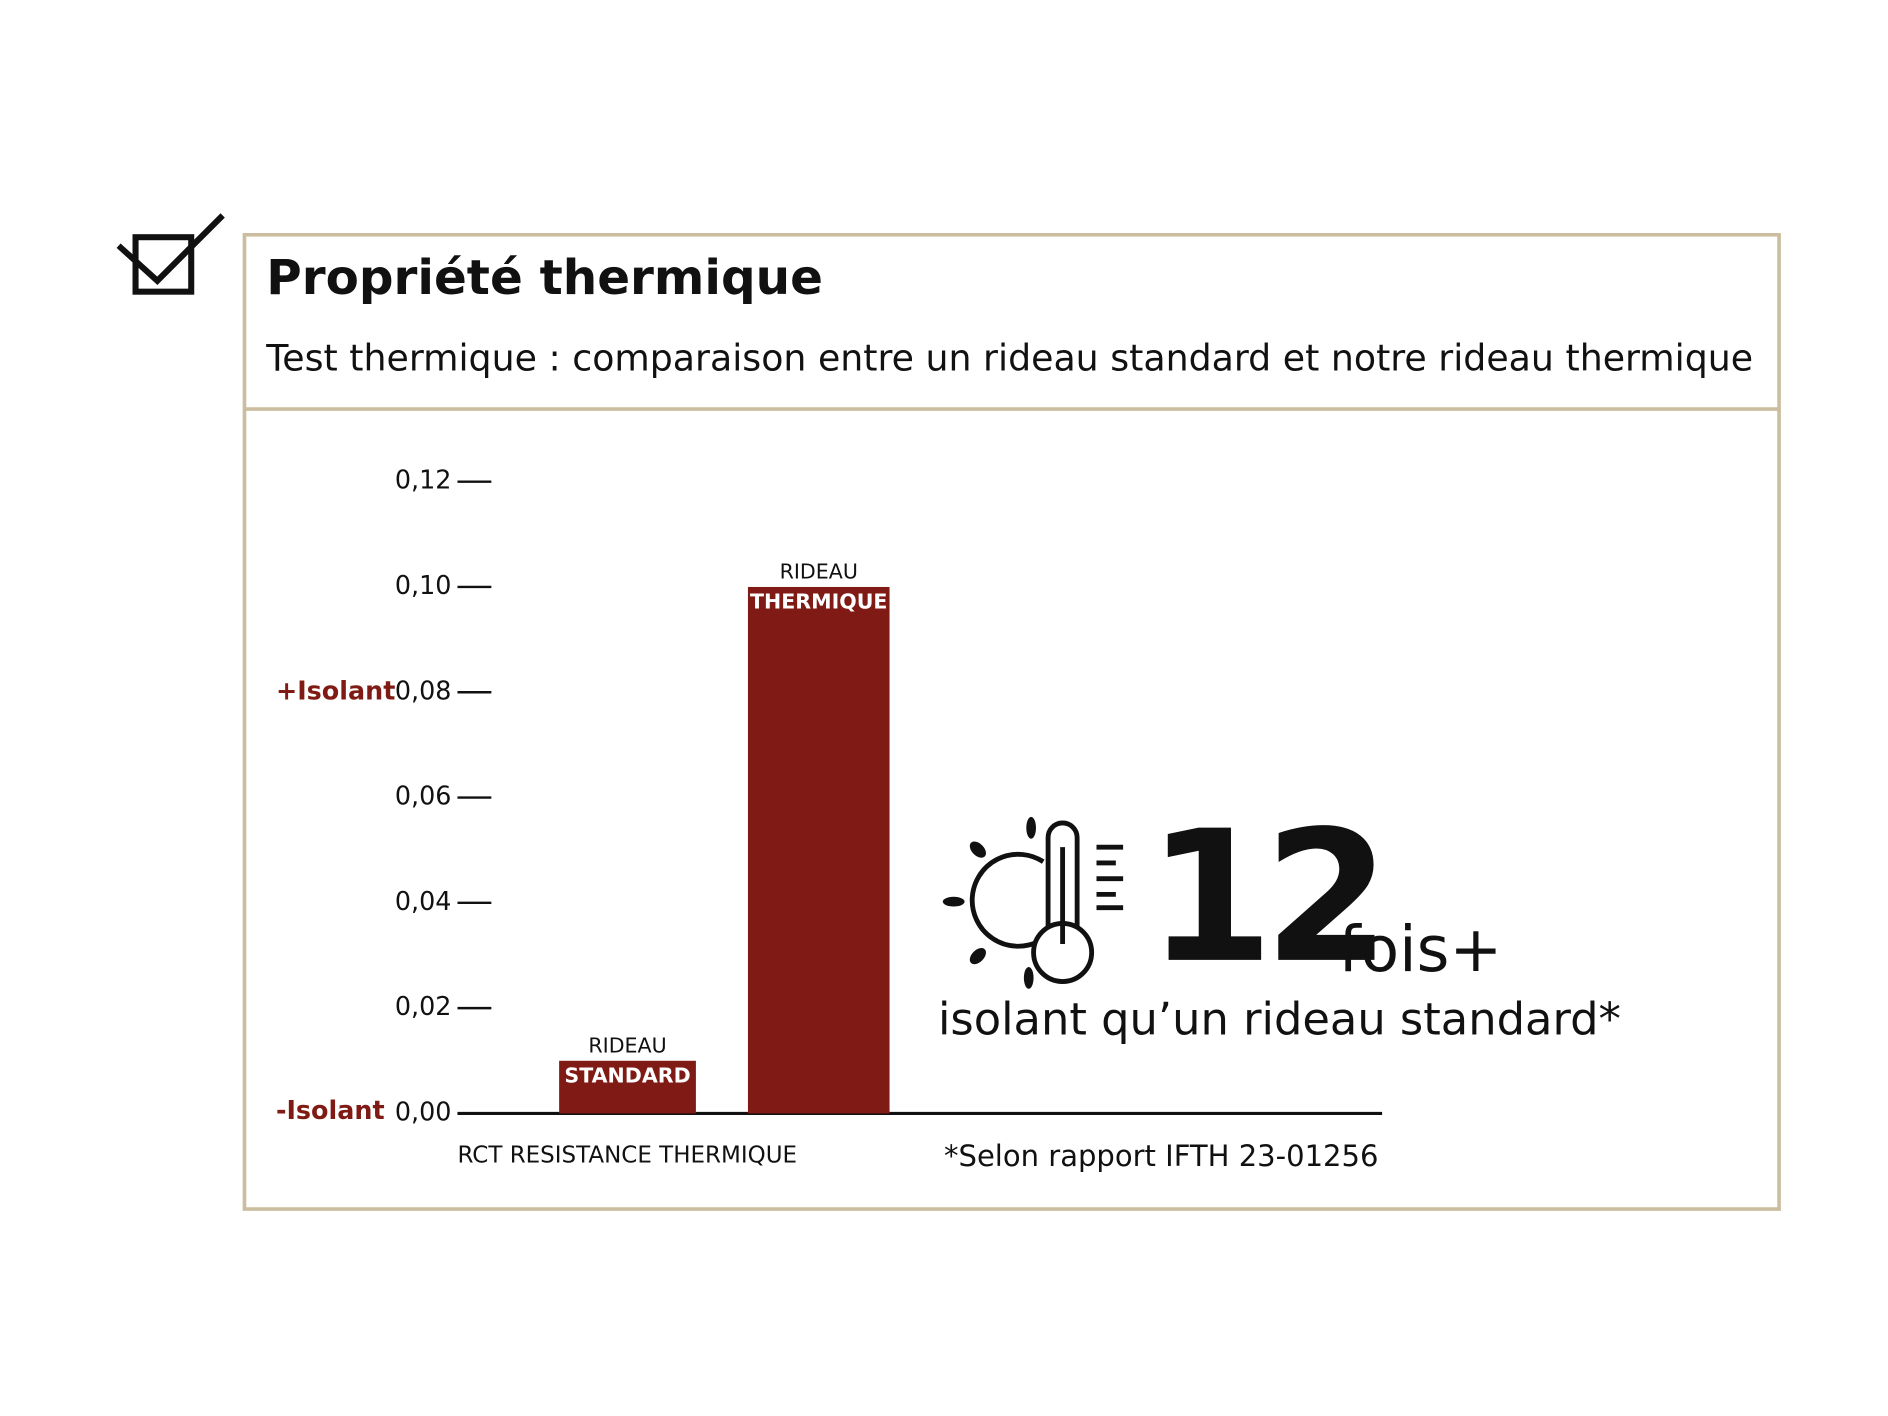 Image resolution: width=1888 pixels, height=1416 pixels. What do you see at coordinates (423, 1111) in the screenshot?
I see `y-tick-label: 0,00` at bounding box center [423, 1111].